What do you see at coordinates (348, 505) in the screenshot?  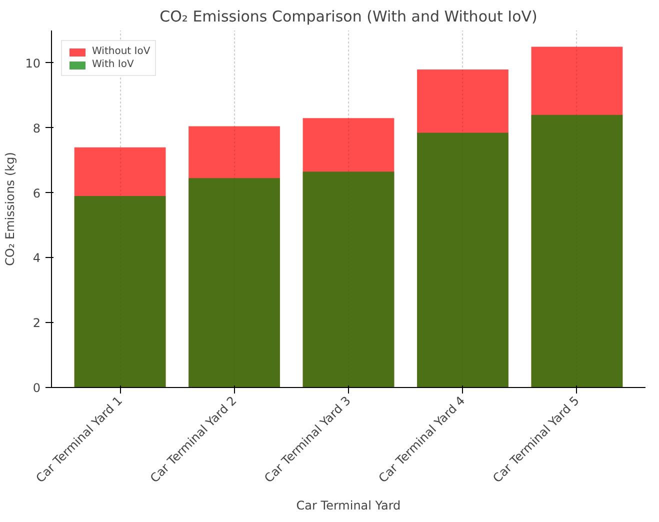 I see `x-axis-title: Car Terminal Yard` at bounding box center [348, 505].